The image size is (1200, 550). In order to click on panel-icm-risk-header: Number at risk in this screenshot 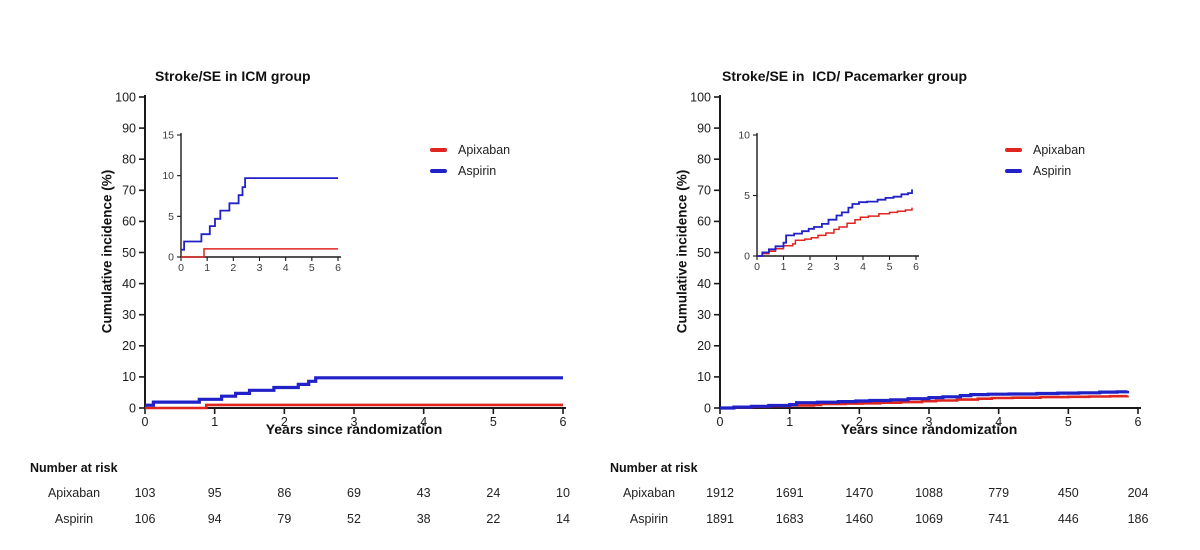, I will do `click(74, 468)`.